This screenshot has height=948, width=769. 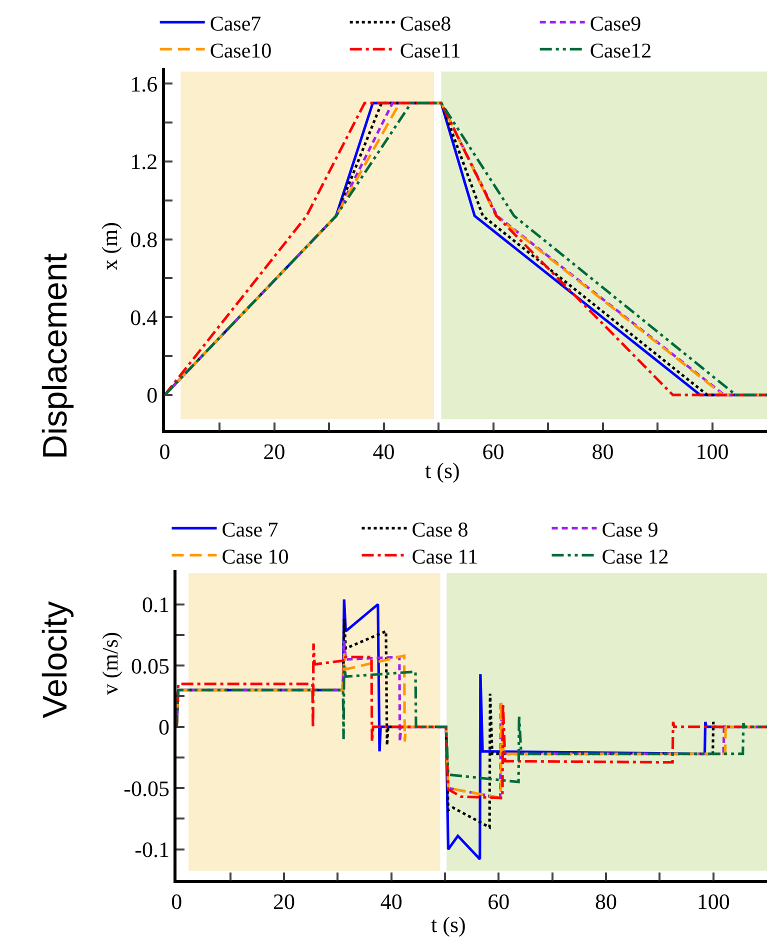 I want to click on y-tick-label: 0.1, so click(x=156, y=605).